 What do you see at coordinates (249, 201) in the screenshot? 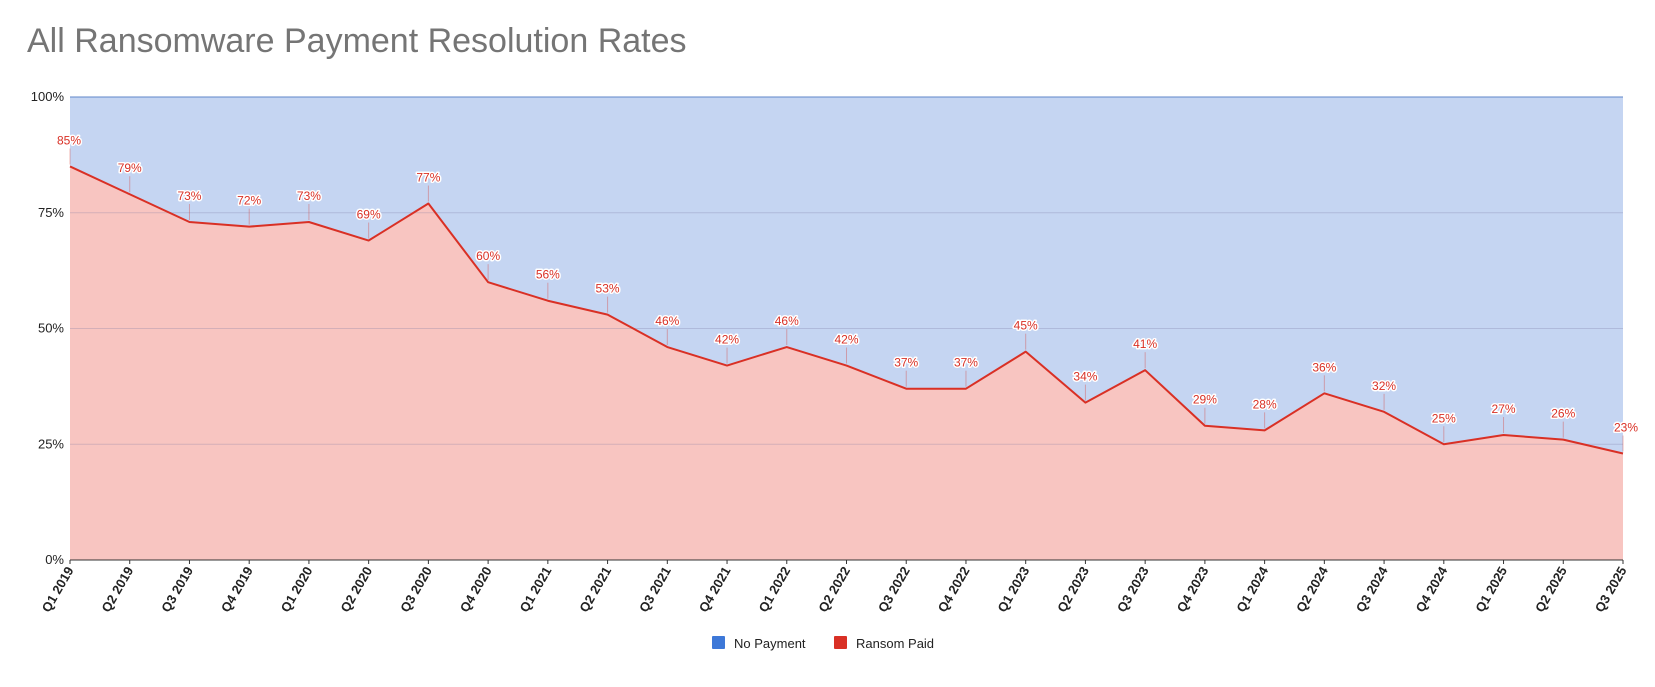
I see `data-label: 72%` at bounding box center [249, 201].